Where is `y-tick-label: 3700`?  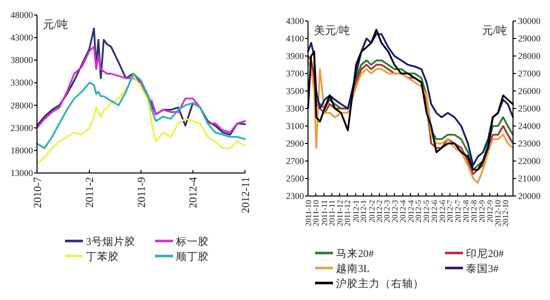 y-tick-label: 3700 is located at coordinates (295, 73).